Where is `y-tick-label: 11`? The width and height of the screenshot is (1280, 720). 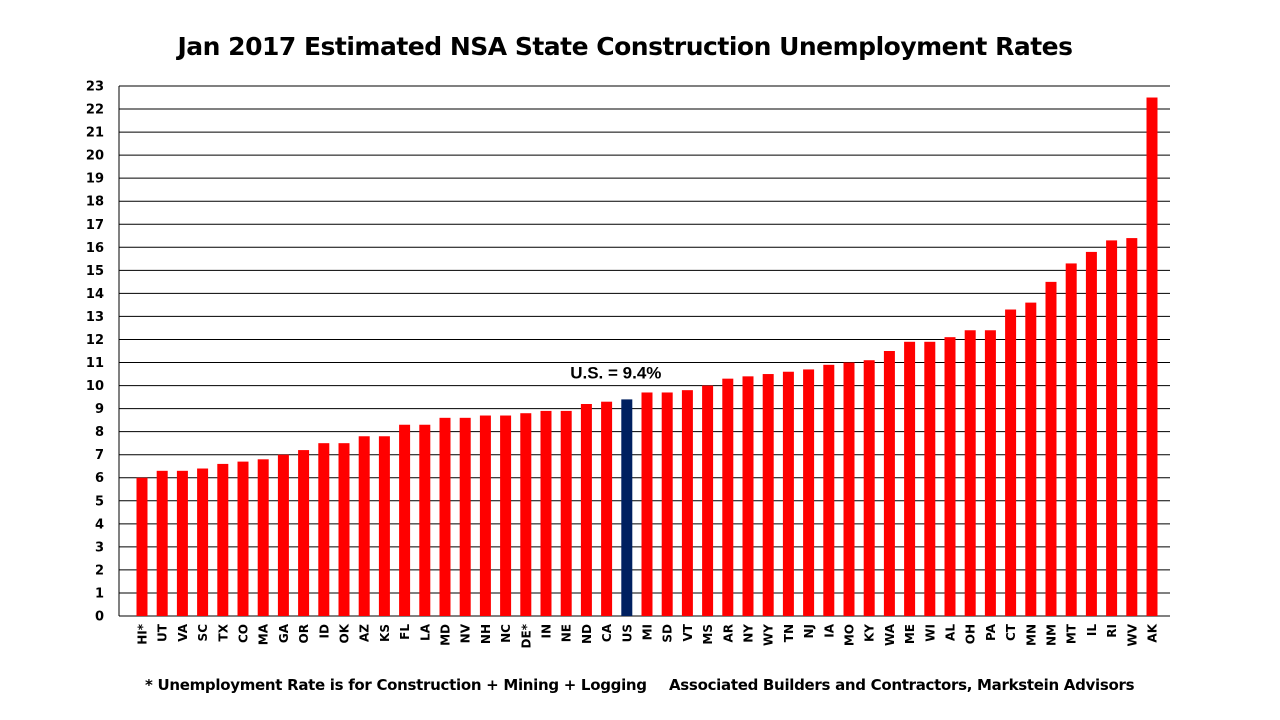 y-tick-label: 11 is located at coordinates (95, 363).